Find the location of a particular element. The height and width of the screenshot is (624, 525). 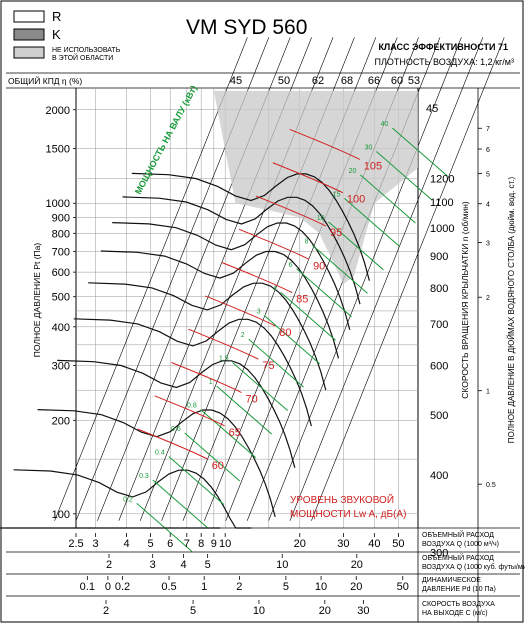

power-line-label: 30 is located at coordinates (369, 147).